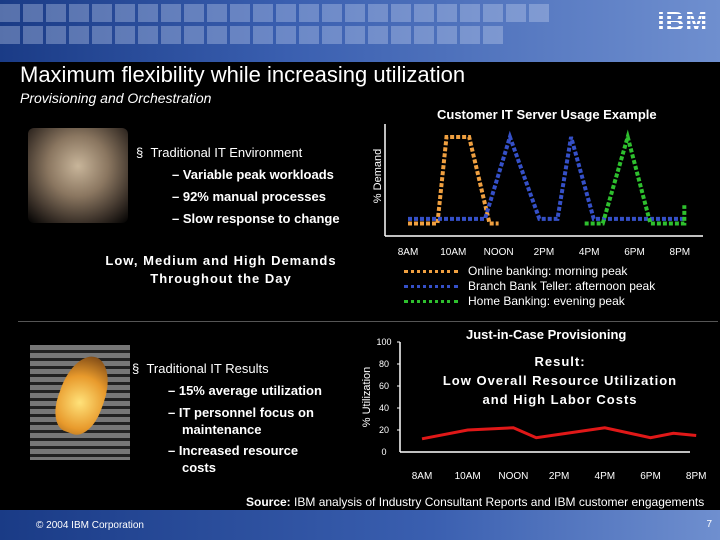  What do you see at coordinates (116, 98) in the screenshot?
I see `slide-subtitle: Provisioning and Orchestration` at bounding box center [116, 98].